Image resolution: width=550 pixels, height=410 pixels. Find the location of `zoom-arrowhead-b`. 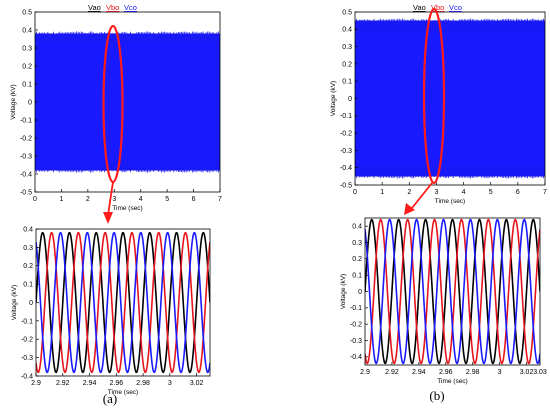

zoom-arrowhead-b is located at coordinates (409, 209).